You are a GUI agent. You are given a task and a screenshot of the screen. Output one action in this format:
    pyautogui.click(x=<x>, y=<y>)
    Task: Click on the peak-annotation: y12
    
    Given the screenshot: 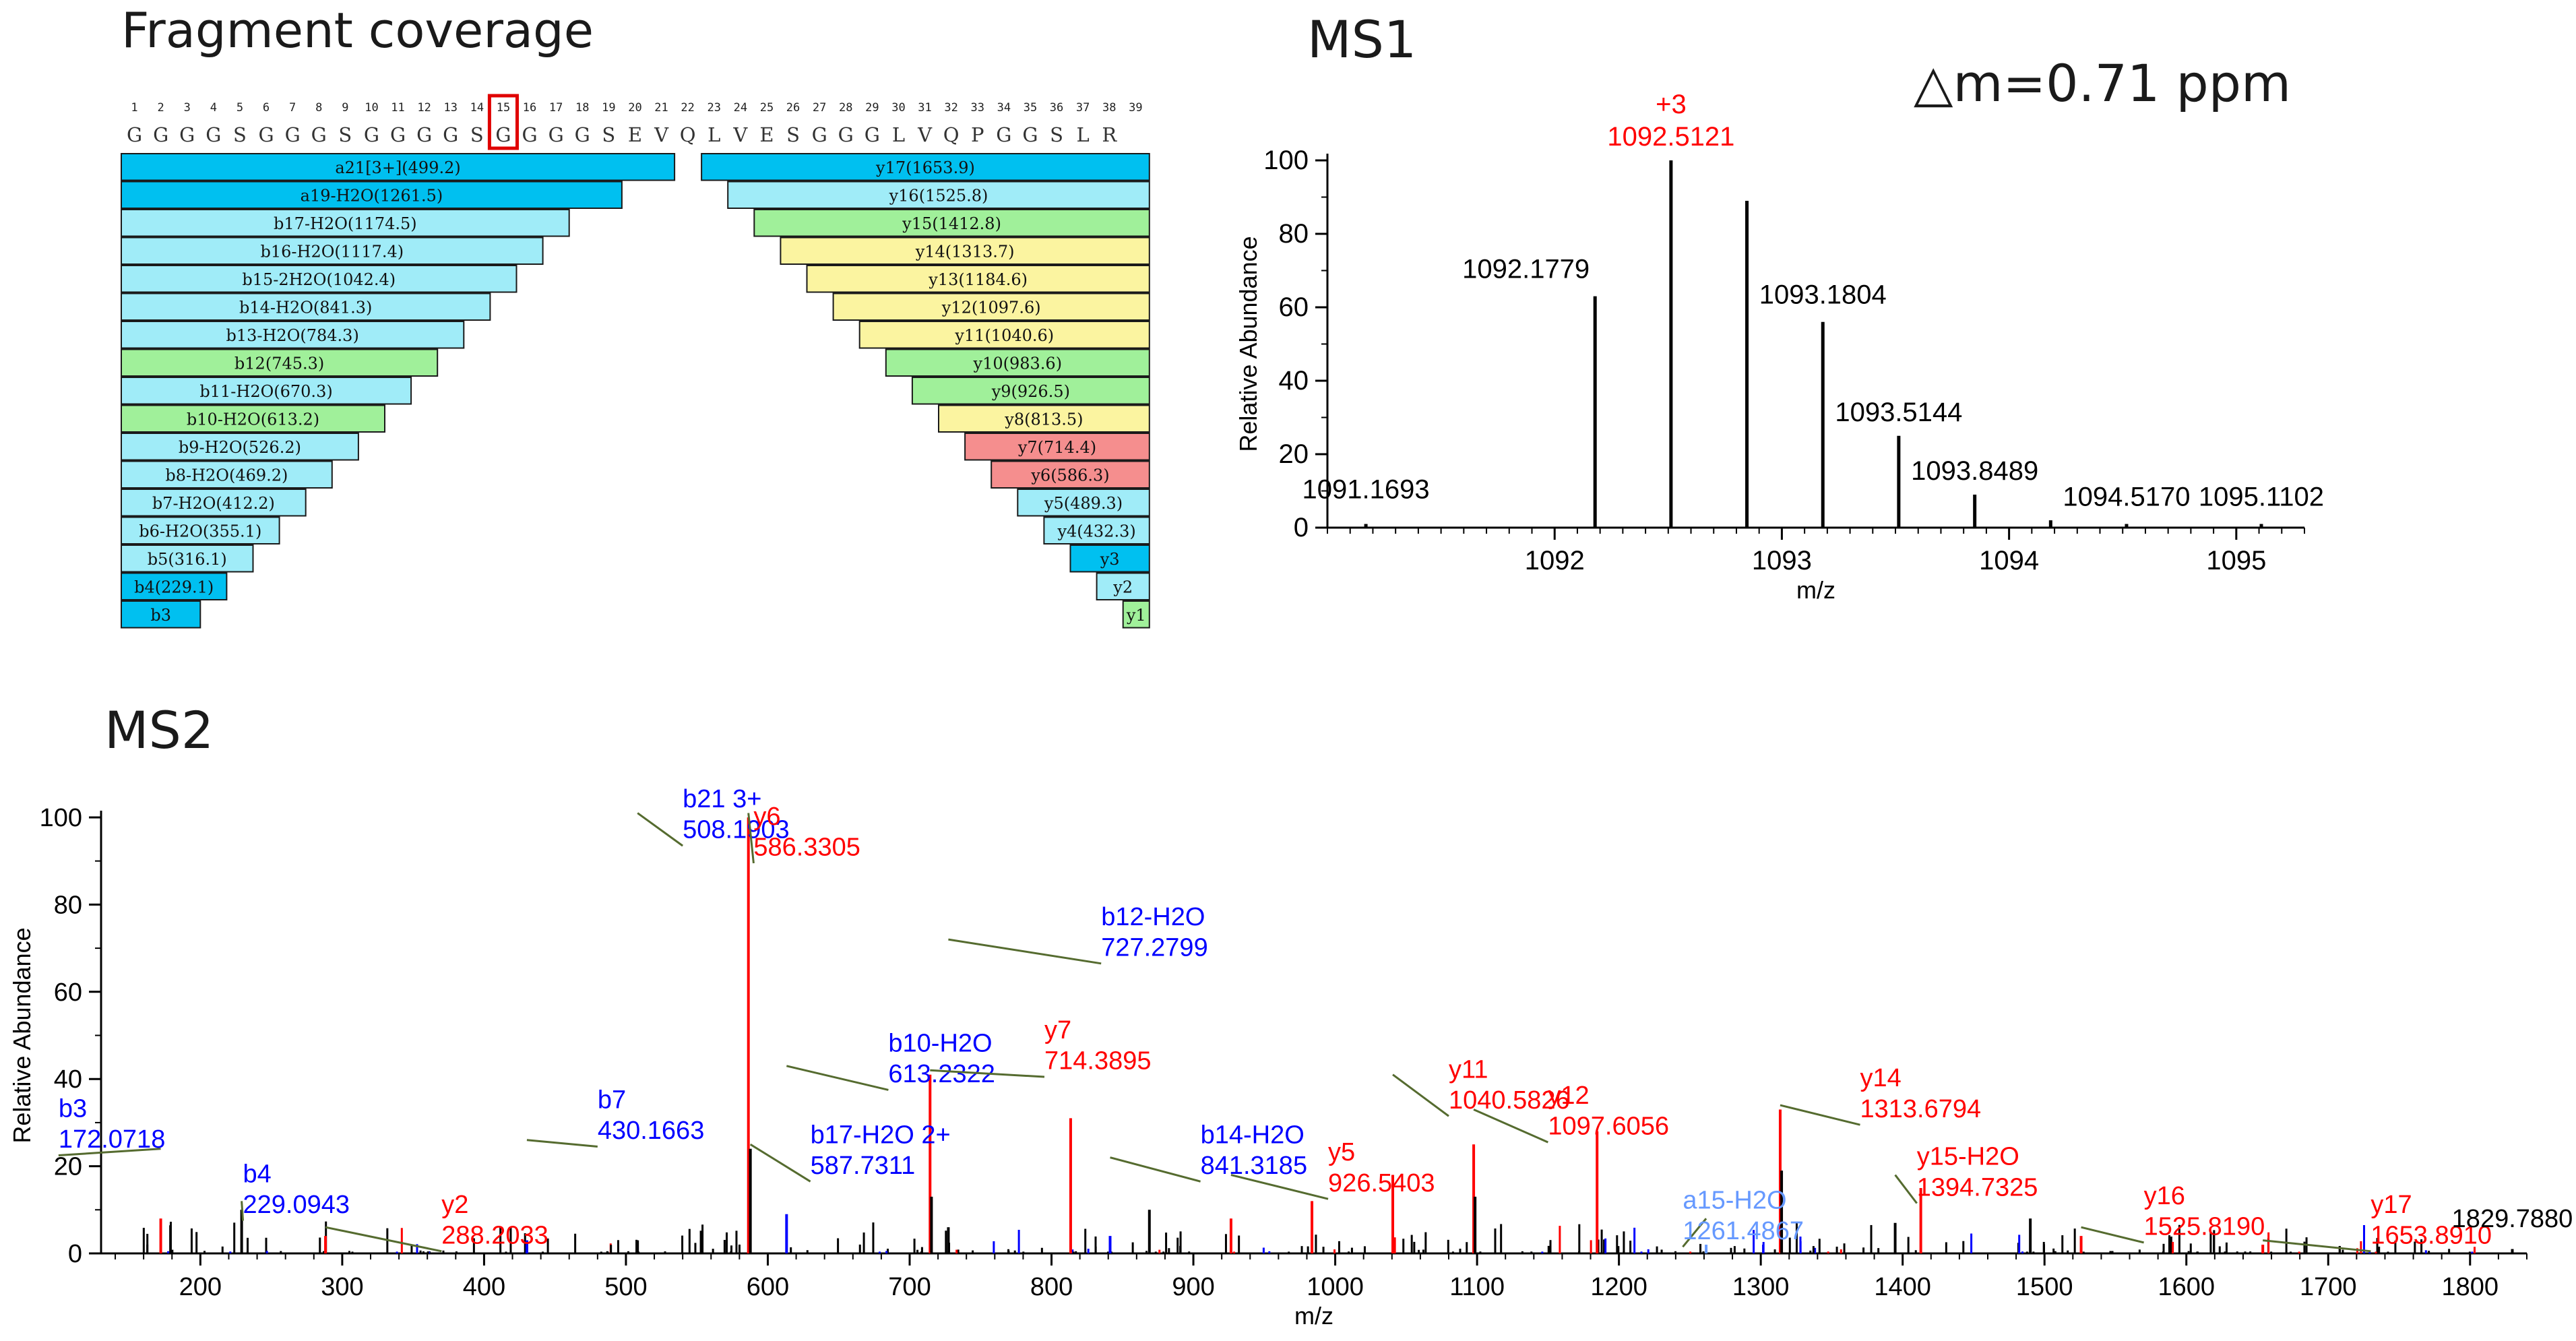 What is the action you would take?
    pyautogui.click(x=1568, y=1096)
    